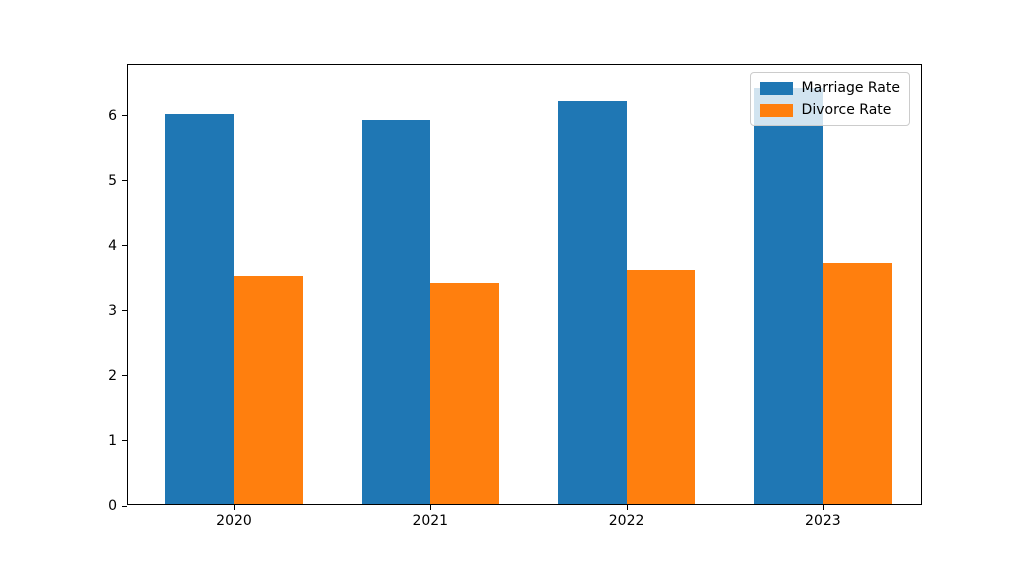  I want to click on legend-label-marriage-rate: Marriage Rate, so click(850, 88).